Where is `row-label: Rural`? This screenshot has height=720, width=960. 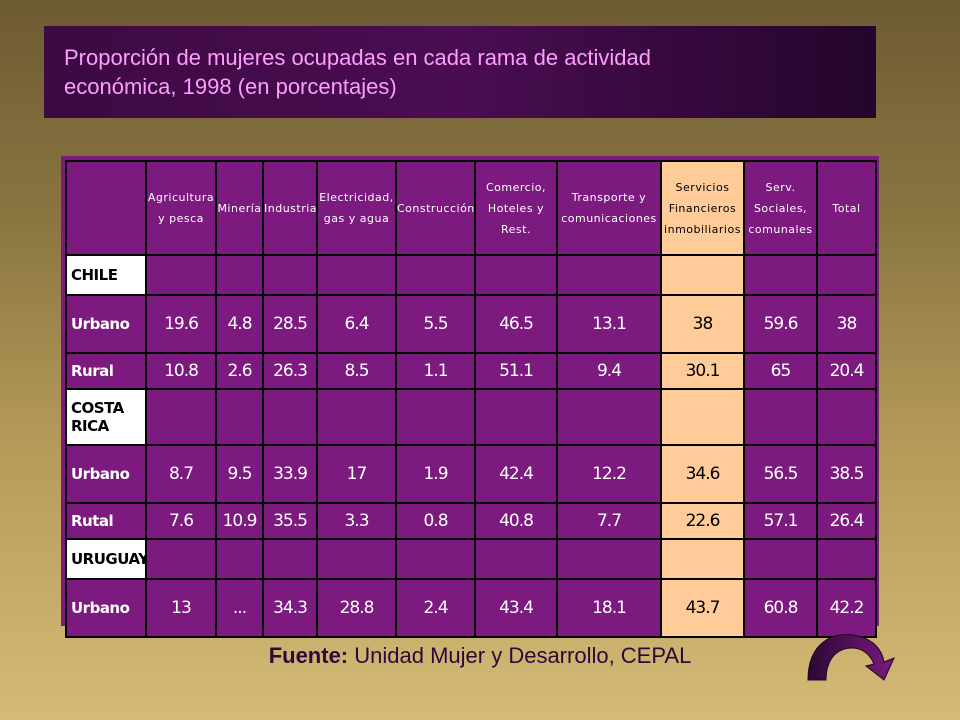 row-label: Rural is located at coordinates (106, 371).